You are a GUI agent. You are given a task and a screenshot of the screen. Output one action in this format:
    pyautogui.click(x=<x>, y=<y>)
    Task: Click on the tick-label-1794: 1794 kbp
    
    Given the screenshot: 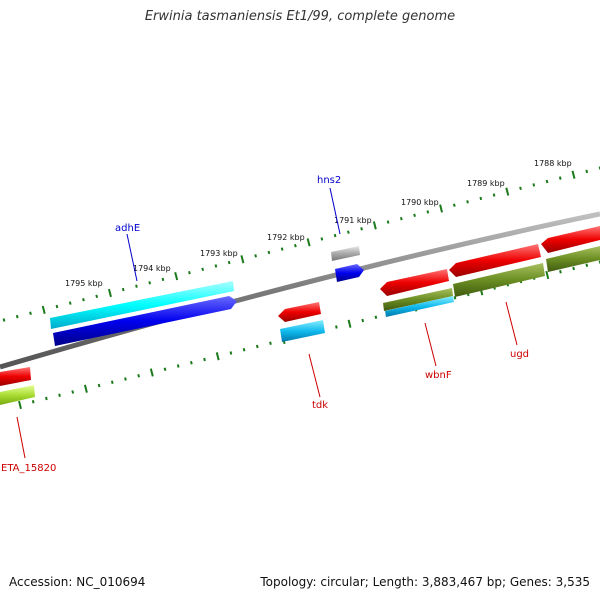 What is the action you would take?
    pyautogui.click(x=152, y=268)
    